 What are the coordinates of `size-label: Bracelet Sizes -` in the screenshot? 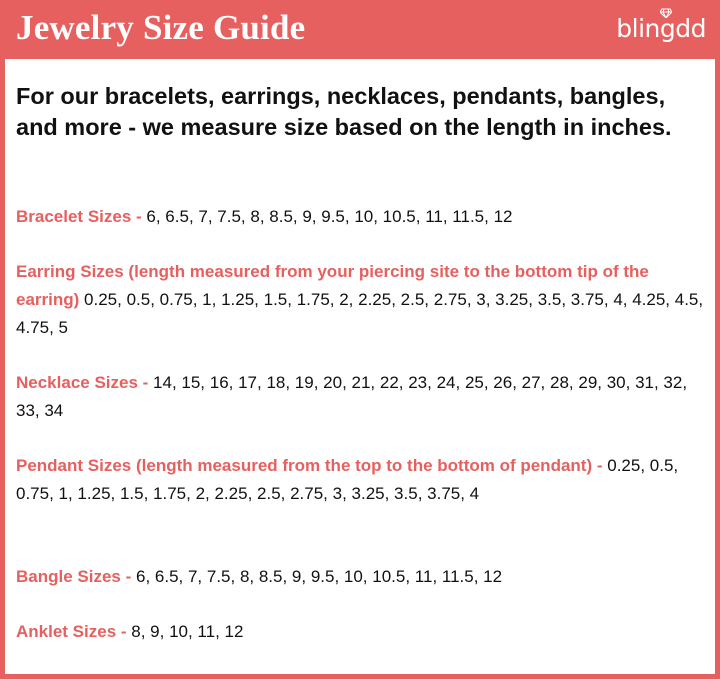 It's located at (81, 216).